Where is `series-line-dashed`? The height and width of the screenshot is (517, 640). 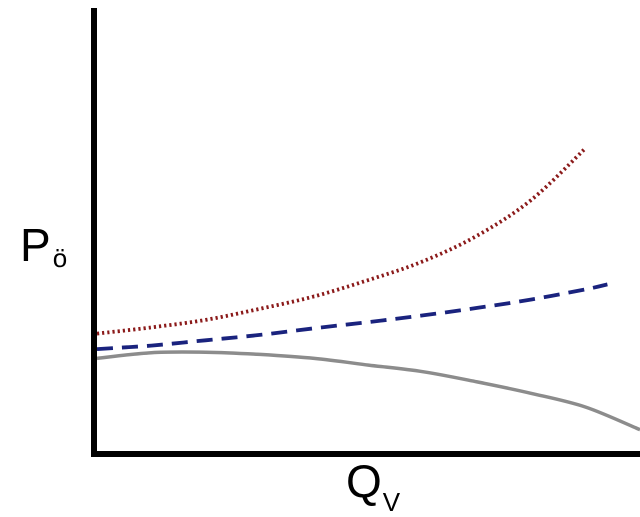 series-line-dashed is located at coordinates (352, 316).